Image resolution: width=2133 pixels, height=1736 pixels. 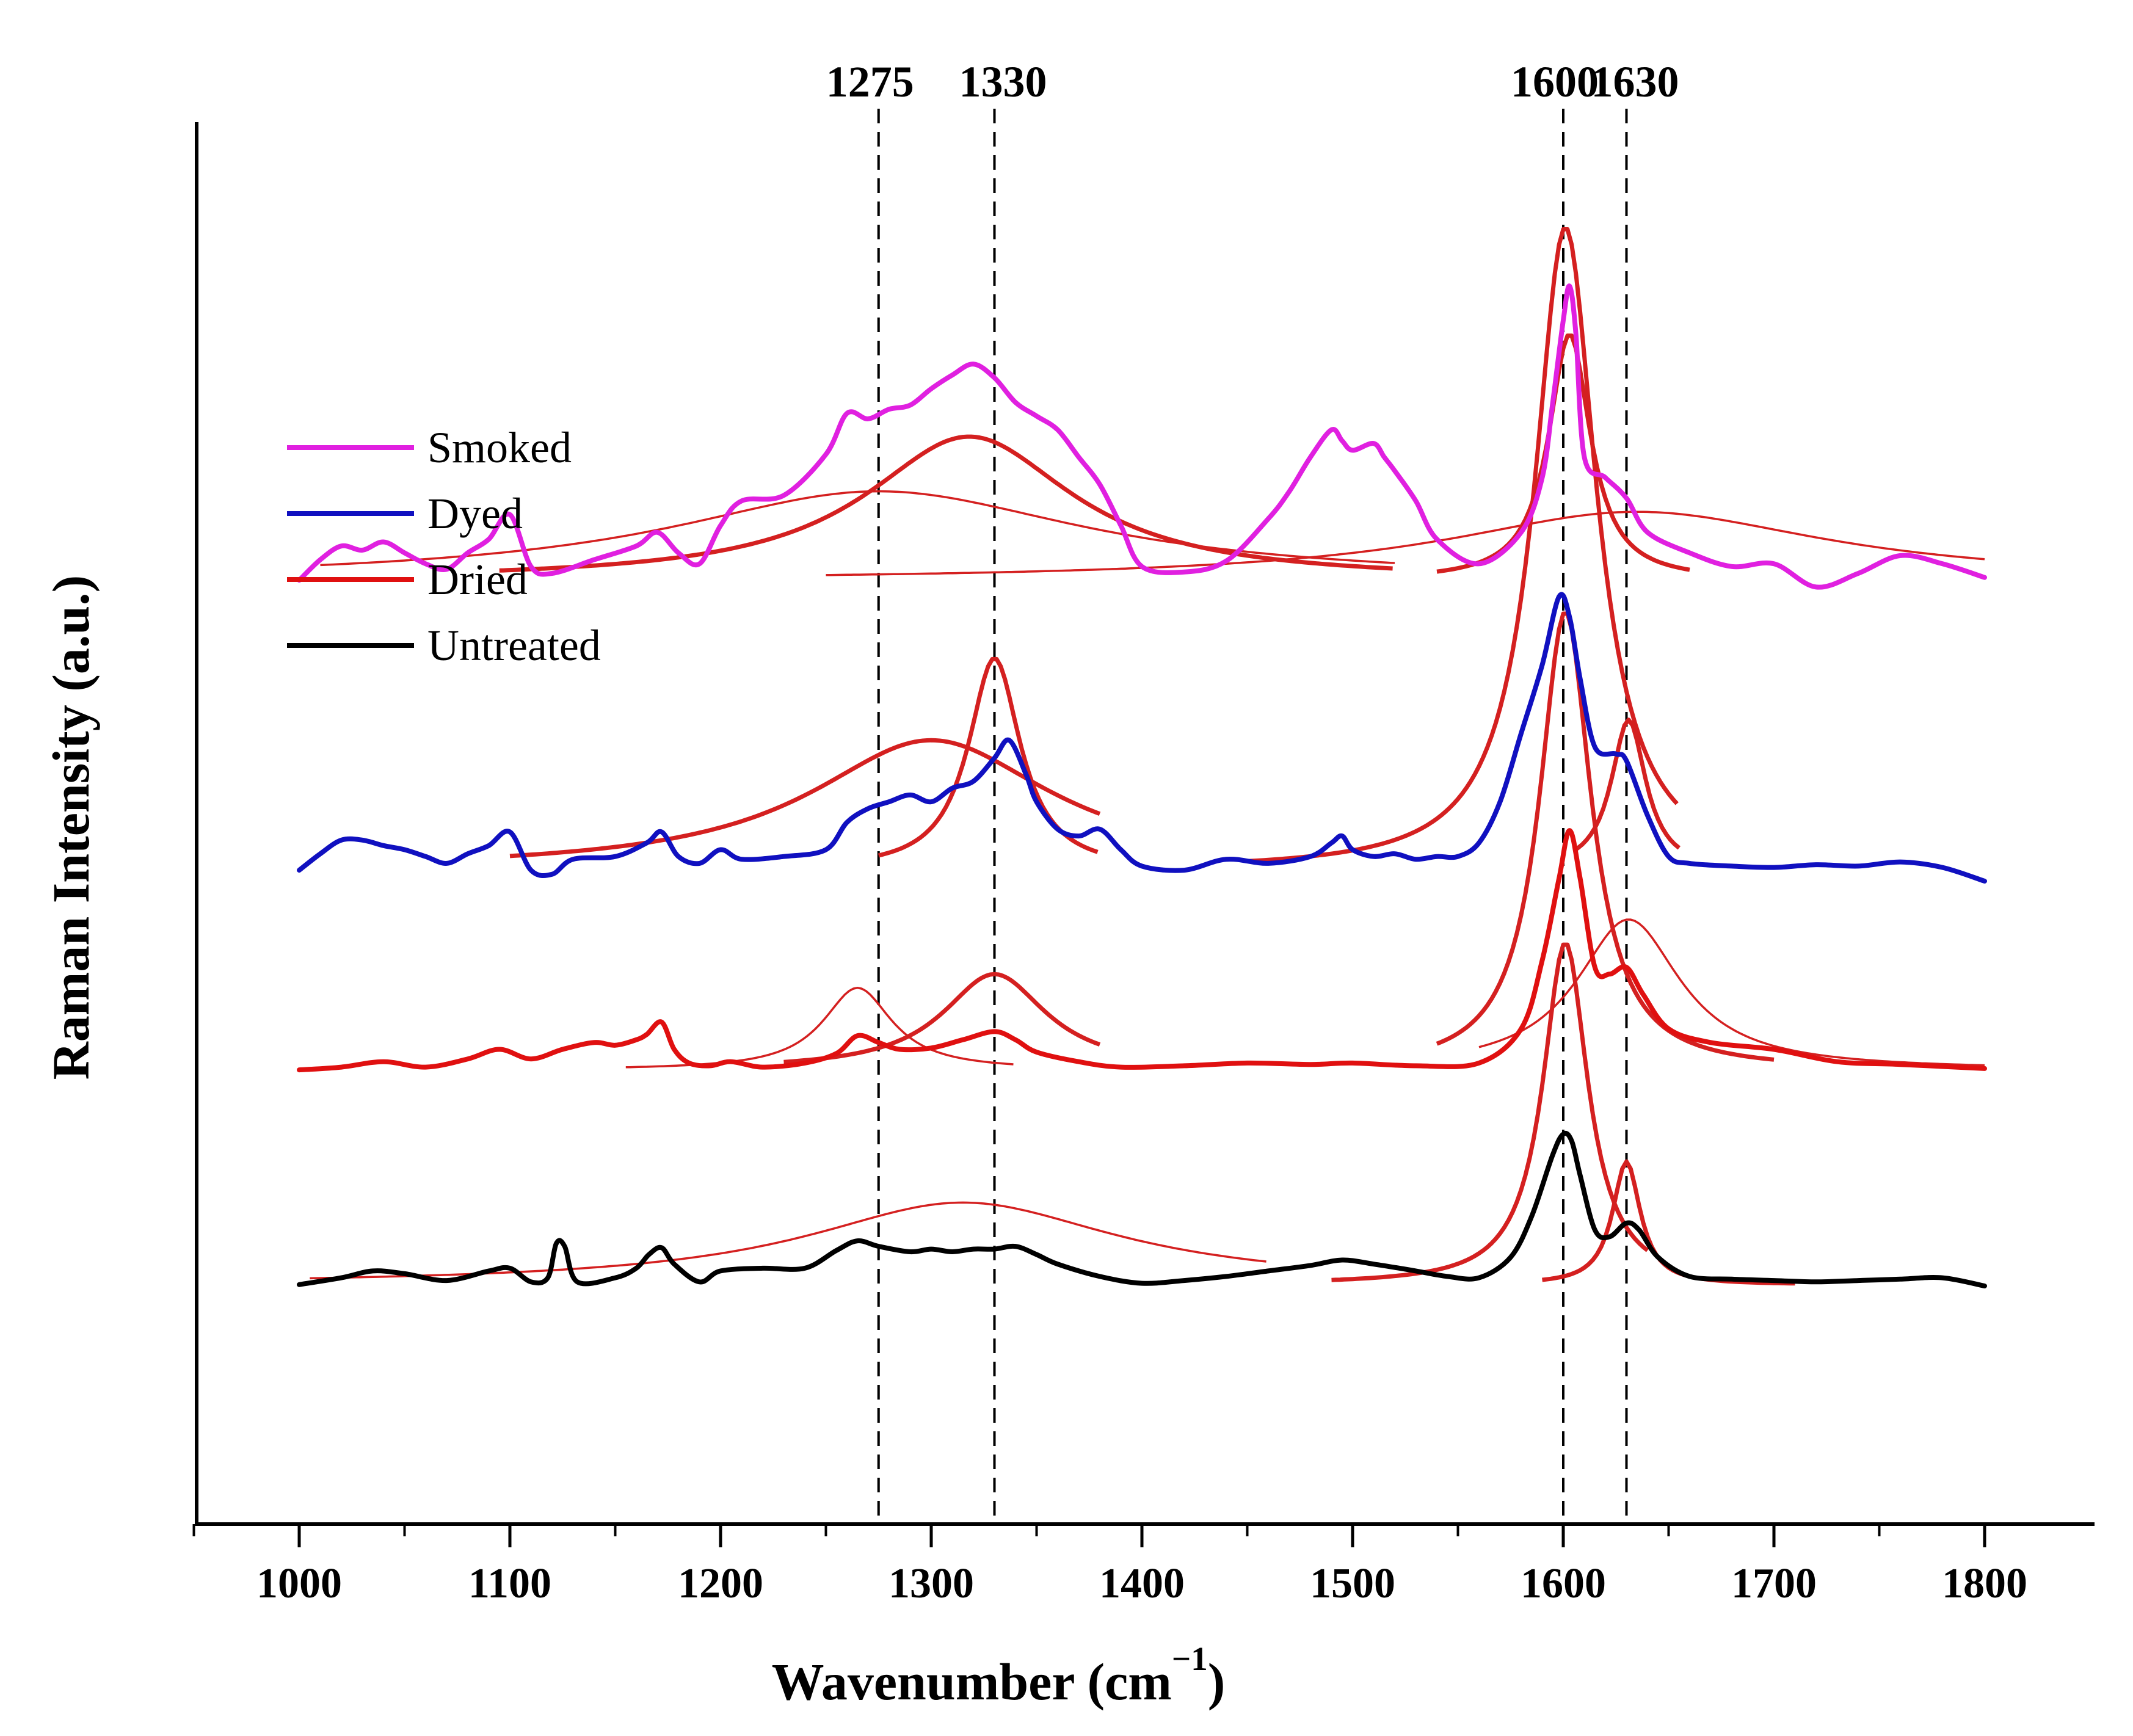 I want to click on x-tick-label: 1800, so click(x=1984, y=1583).